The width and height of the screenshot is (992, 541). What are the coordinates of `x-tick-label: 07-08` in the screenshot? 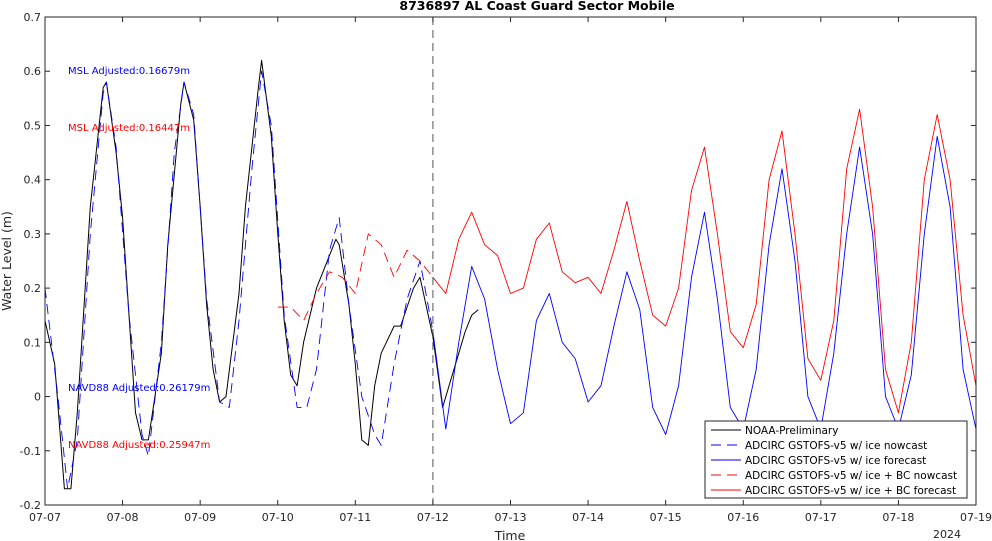 It's located at (123, 517).